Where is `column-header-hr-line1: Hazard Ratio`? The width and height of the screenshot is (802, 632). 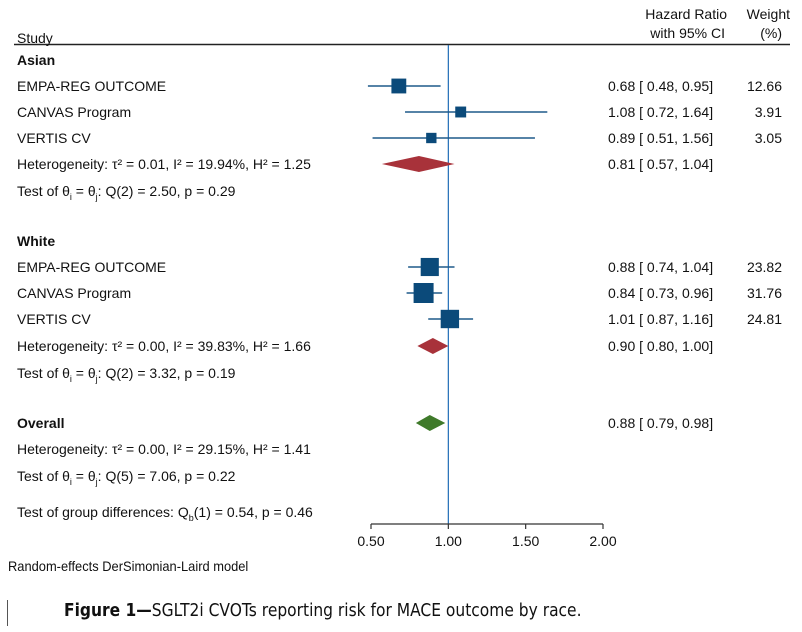 column-header-hr-line1: Hazard Ratio is located at coordinates (686, 14).